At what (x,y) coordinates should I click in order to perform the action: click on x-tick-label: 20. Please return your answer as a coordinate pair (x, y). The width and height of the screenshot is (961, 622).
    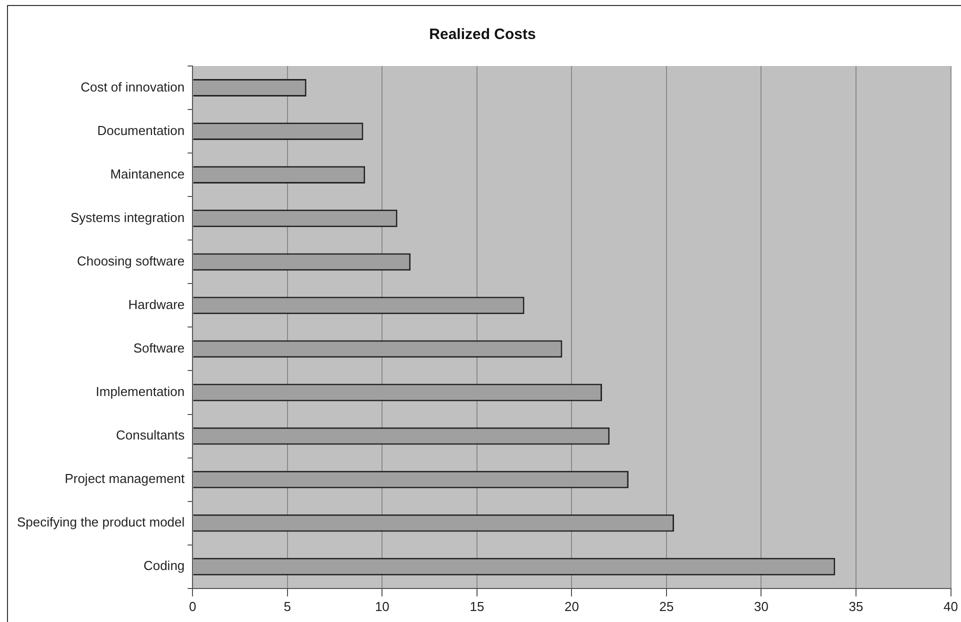
    Looking at the image, I should click on (571, 606).